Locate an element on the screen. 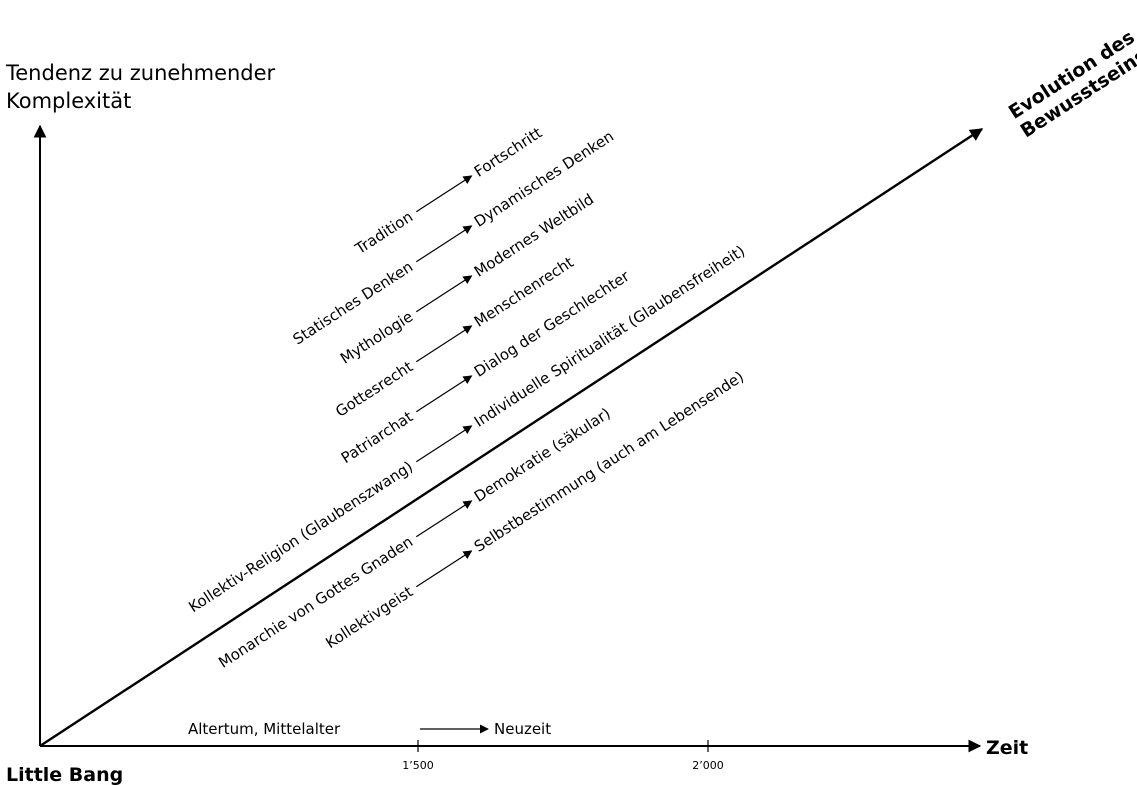 This screenshot has height=785, width=1137. y-axis-title-line2: Komplexität is located at coordinates (68, 101).